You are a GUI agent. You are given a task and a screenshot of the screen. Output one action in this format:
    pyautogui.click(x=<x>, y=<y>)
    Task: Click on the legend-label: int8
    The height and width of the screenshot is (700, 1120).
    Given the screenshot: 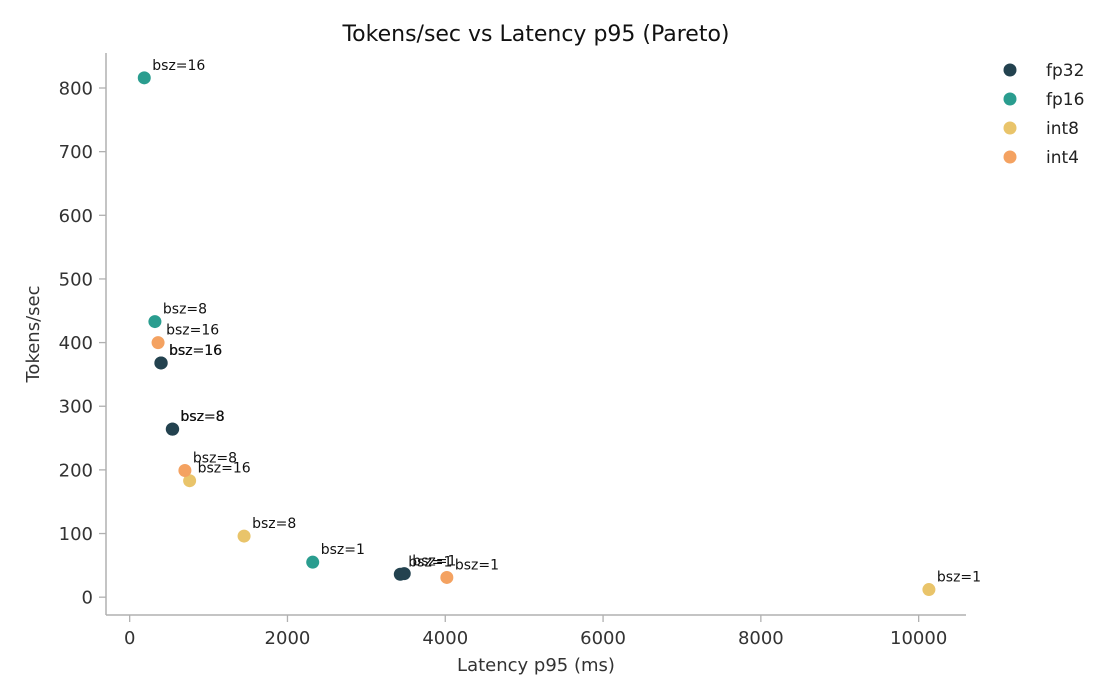 What is the action you would take?
    pyautogui.click(x=1062, y=129)
    